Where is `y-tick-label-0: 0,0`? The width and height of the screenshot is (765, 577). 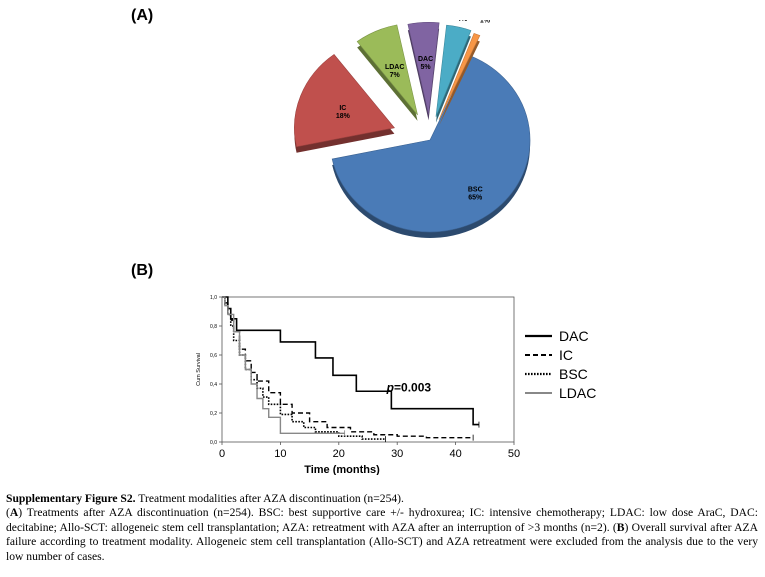
y-tick-label-0: 0,0 is located at coordinates (213, 443).